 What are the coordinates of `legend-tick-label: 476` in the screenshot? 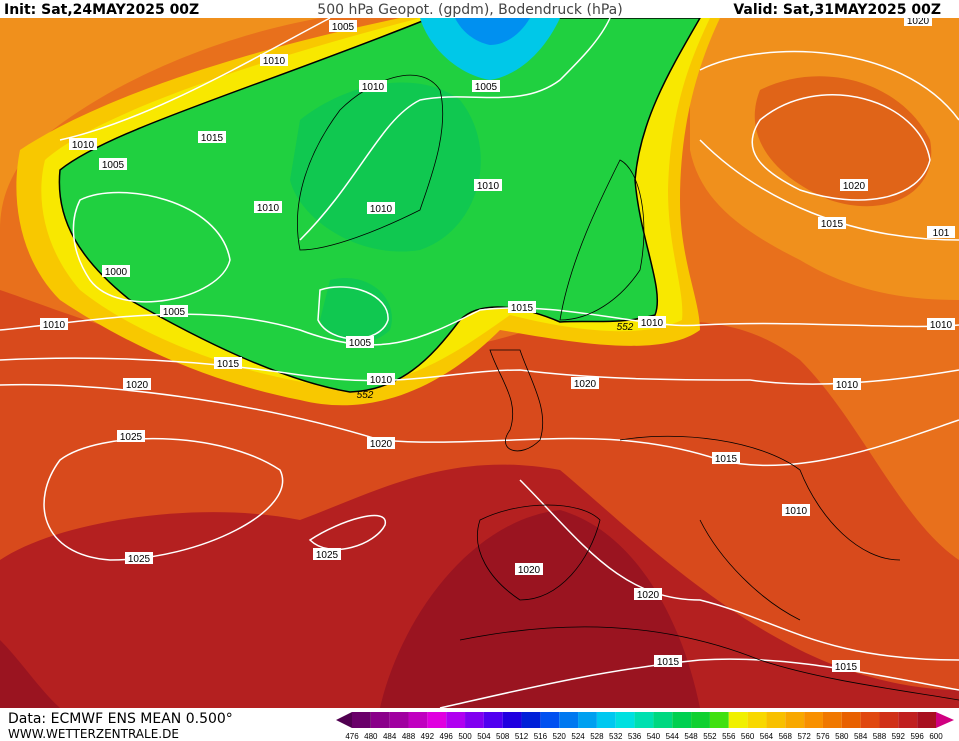 It's located at (352, 736).